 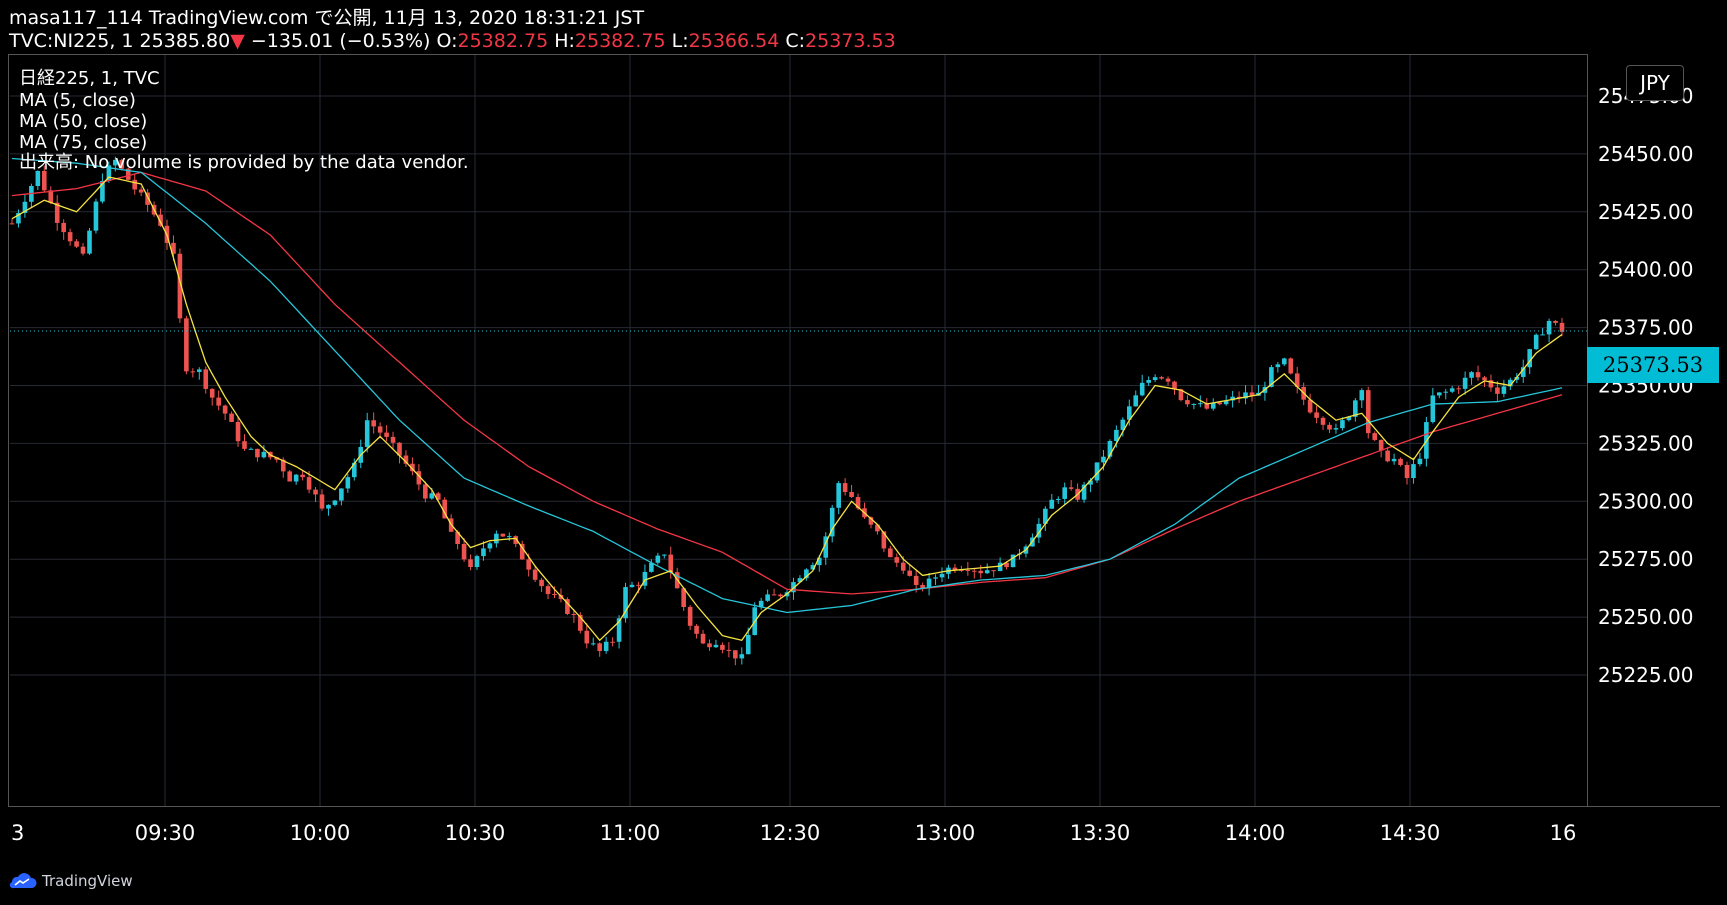 I want to click on price-tick-label: 25225.00, so click(x=1645, y=675).